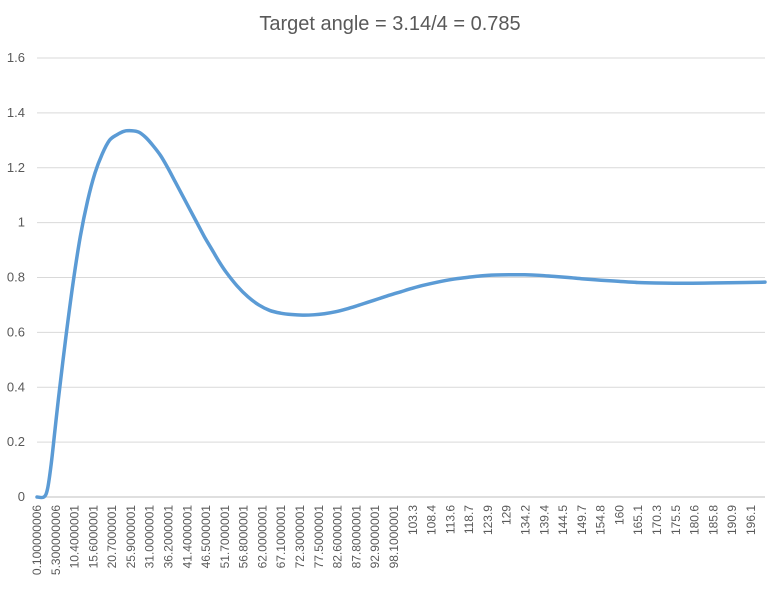 This screenshot has width=781, height=597. What do you see at coordinates (657, 520) in the screenshot?
I see `x-tick-label: 170.3` at bounding box center [657, 520].